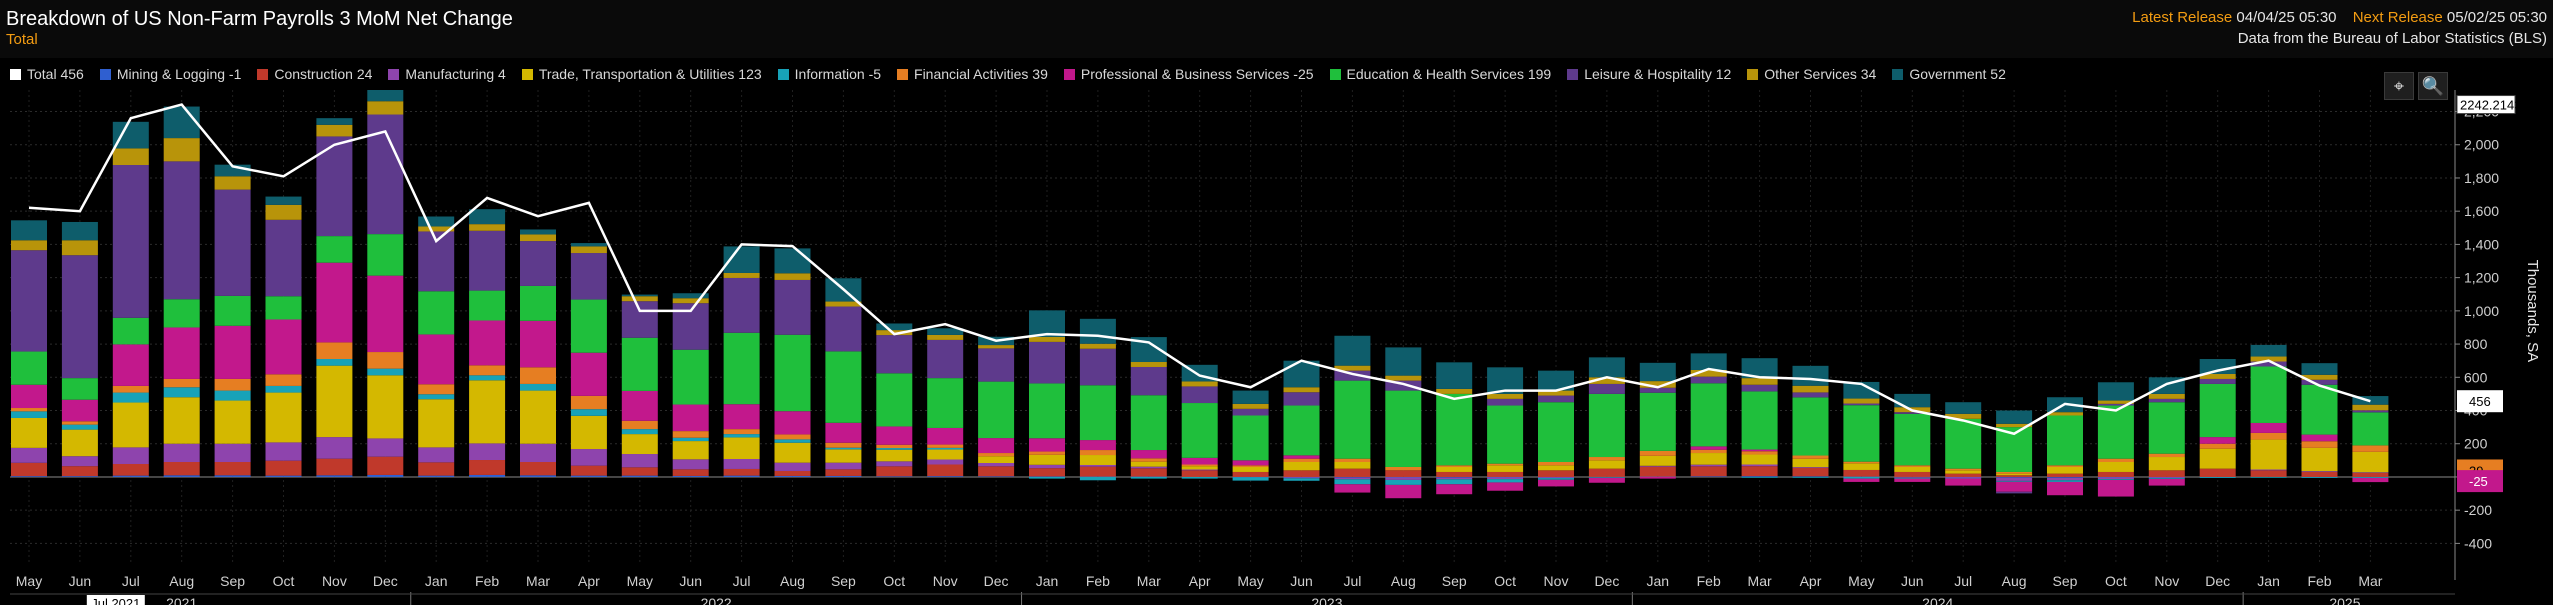  What do you see at coordinates (792, 581) in the screenshot?
I see `x-tick-label: Aug` at bounding box center [792, 581].